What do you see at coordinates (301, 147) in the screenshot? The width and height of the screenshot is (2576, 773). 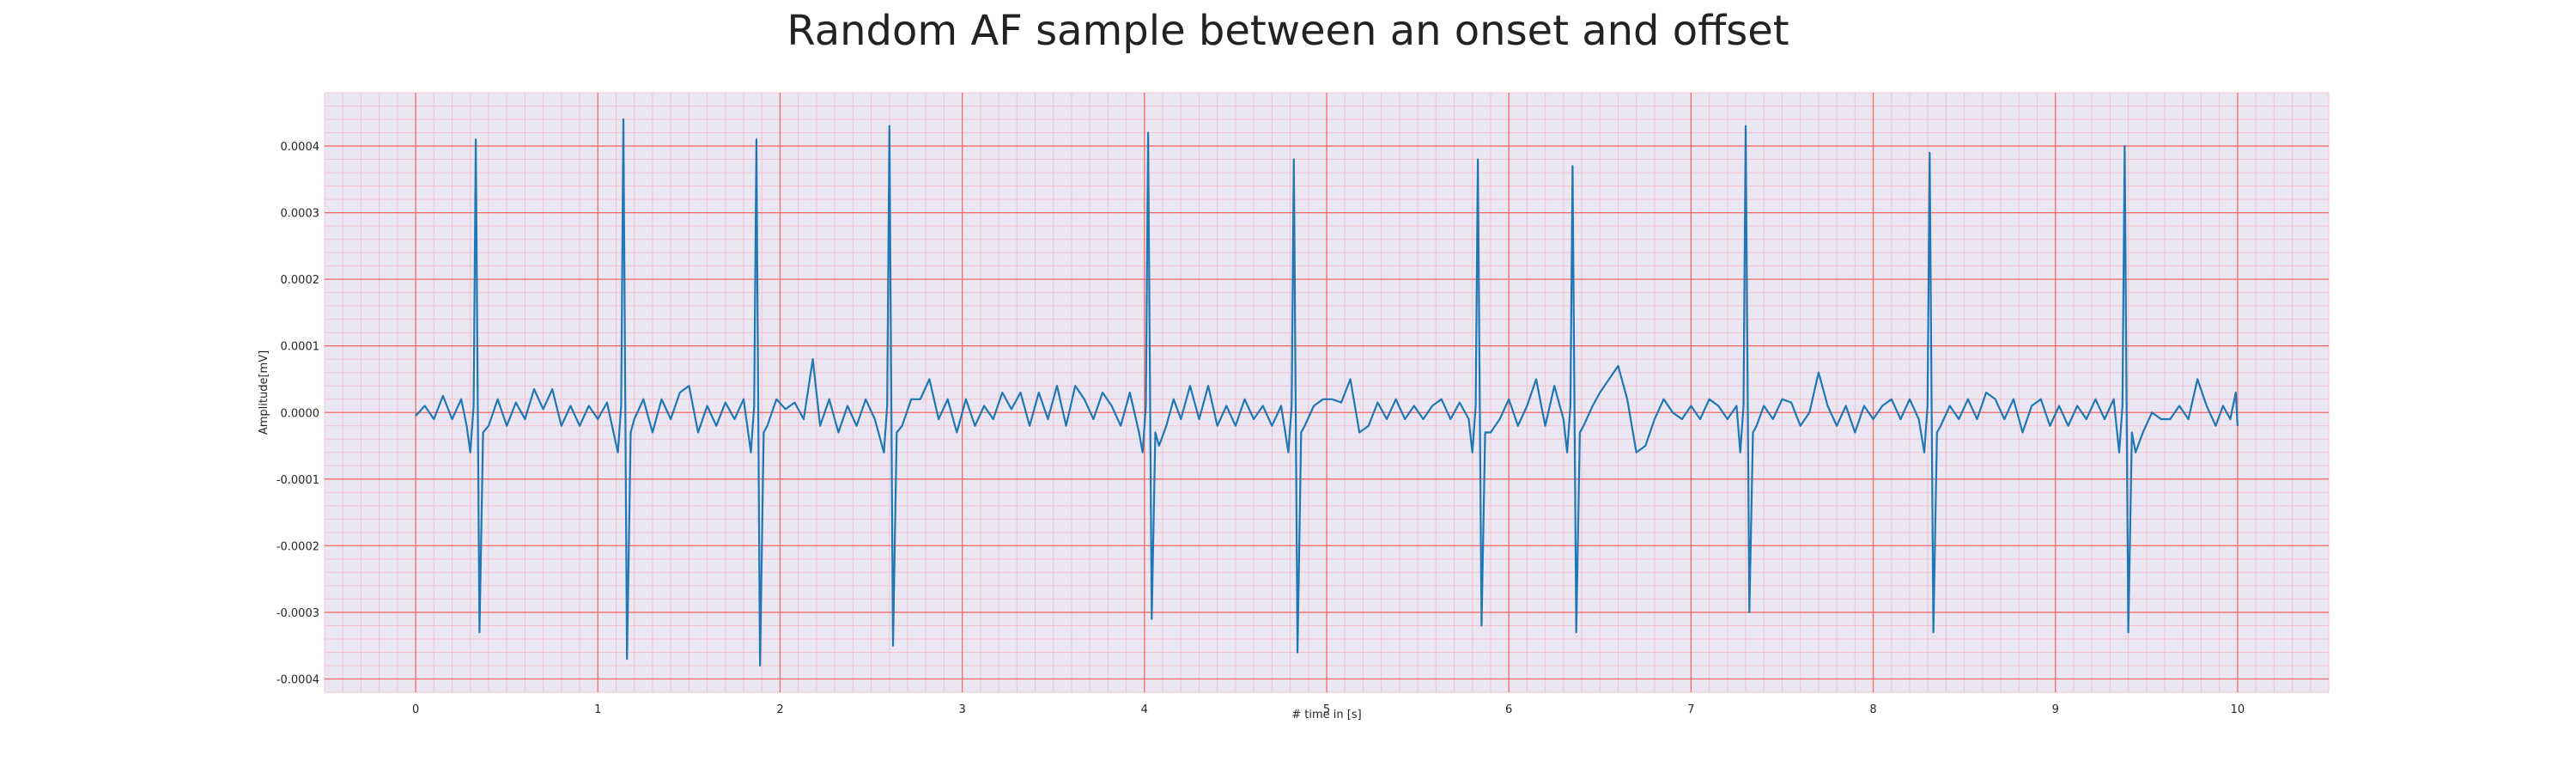 I see `y-tick-label: 0.0004` at bounding box center [301, 147].